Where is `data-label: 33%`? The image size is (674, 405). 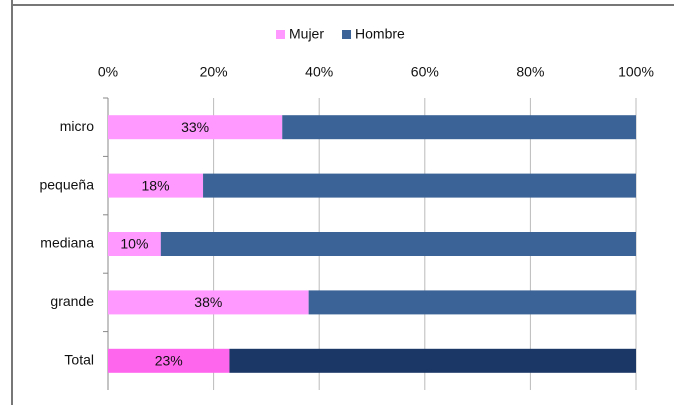
data-label: 33% is located at coordinates (195, 127).